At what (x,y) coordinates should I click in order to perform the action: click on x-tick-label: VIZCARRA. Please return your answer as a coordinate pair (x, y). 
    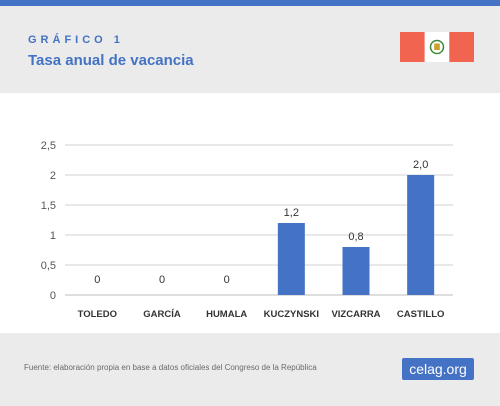
    Looking at the image, I should click on (355, 314).